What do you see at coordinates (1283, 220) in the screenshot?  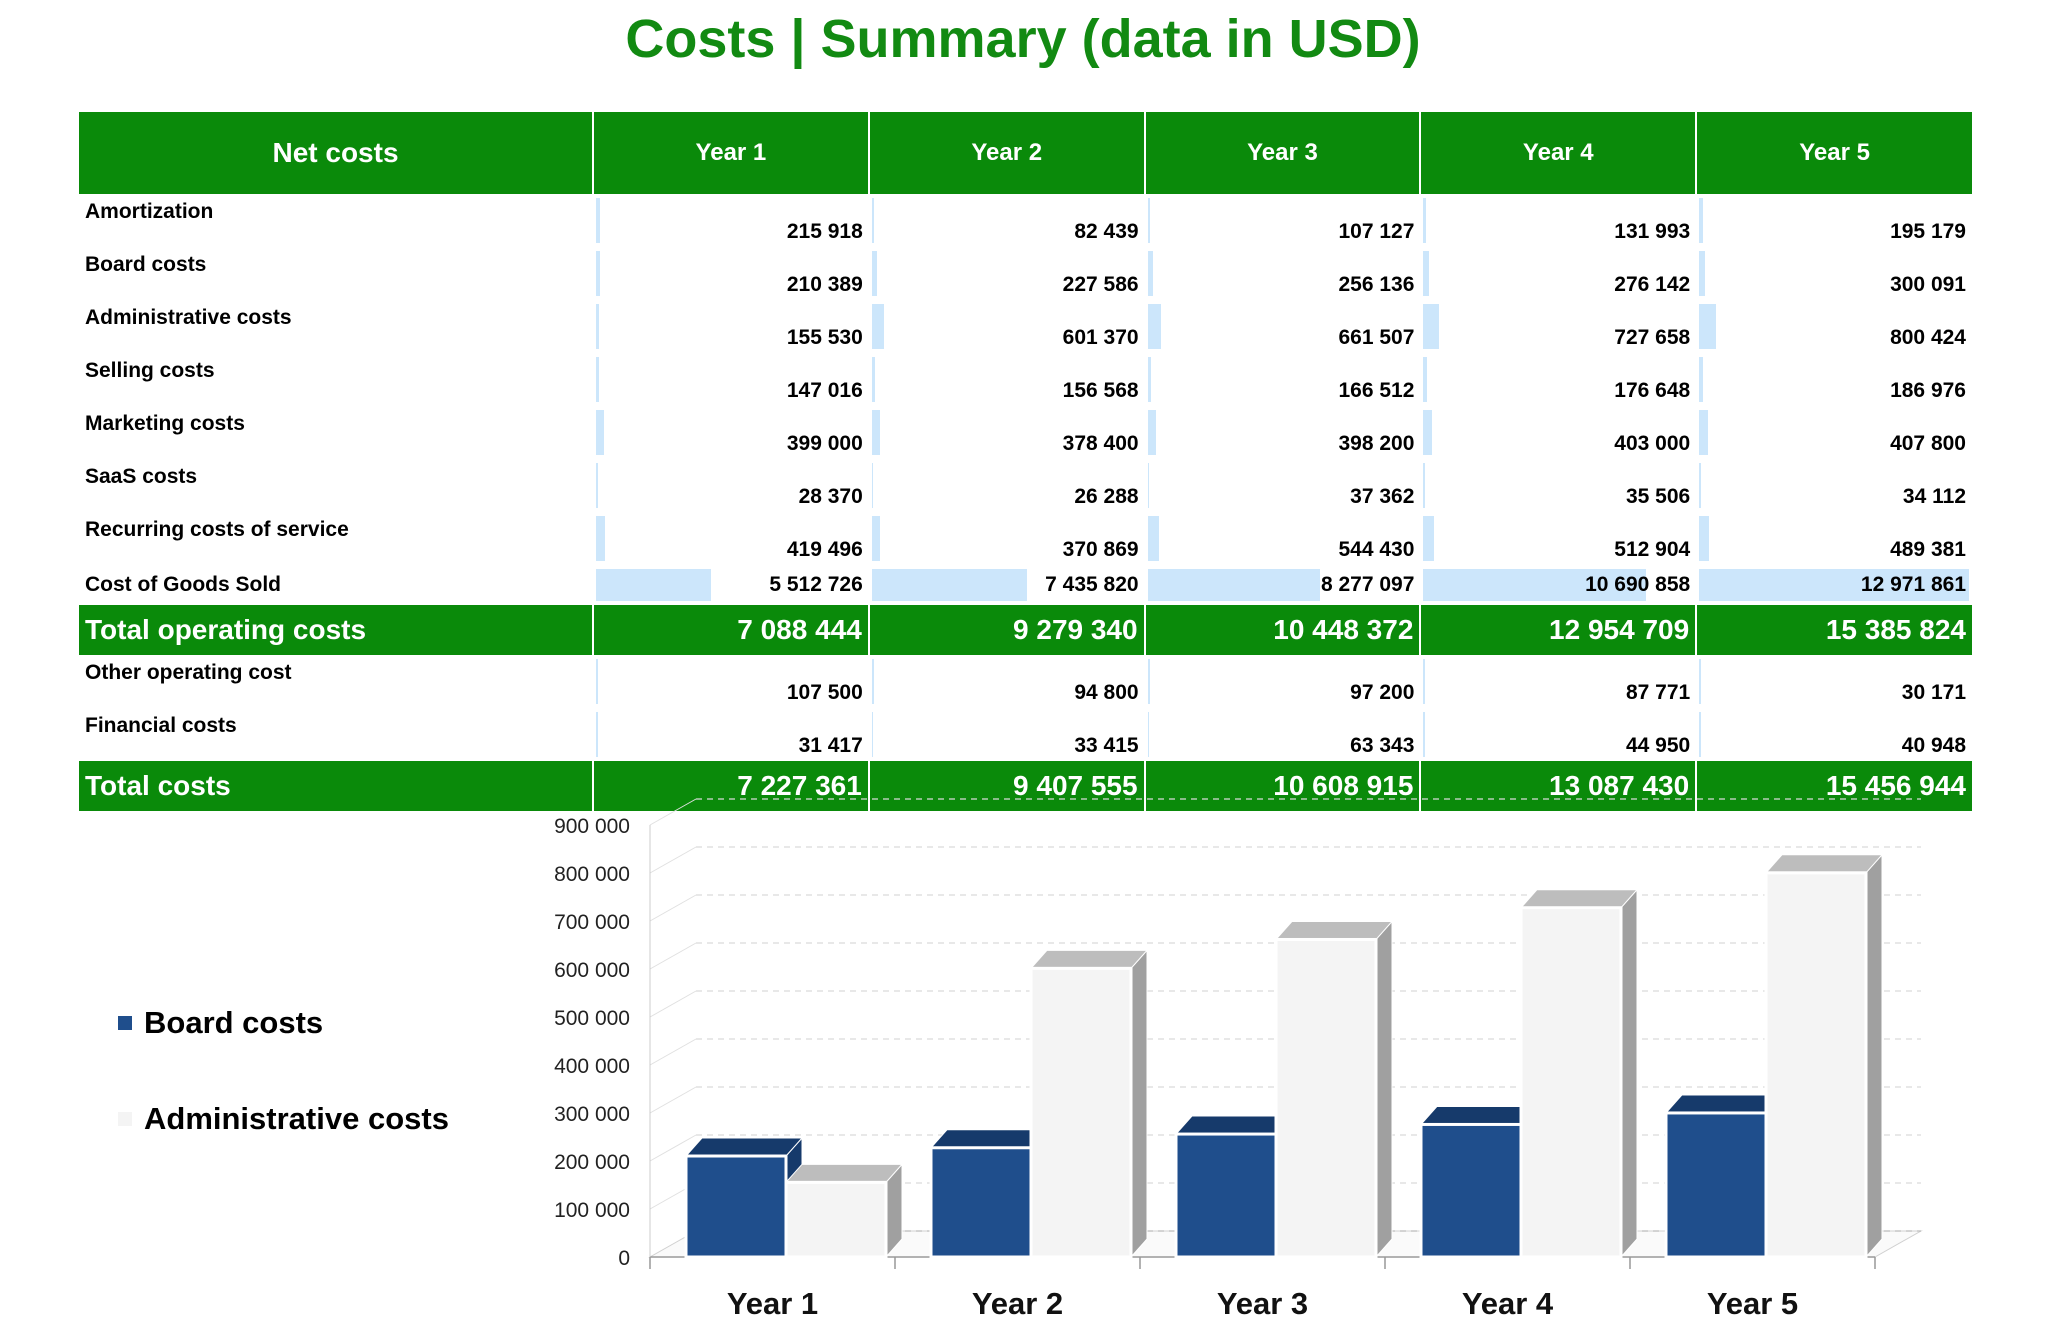 I see `table-cell: 107 127` at bounding box center [1283, 220].